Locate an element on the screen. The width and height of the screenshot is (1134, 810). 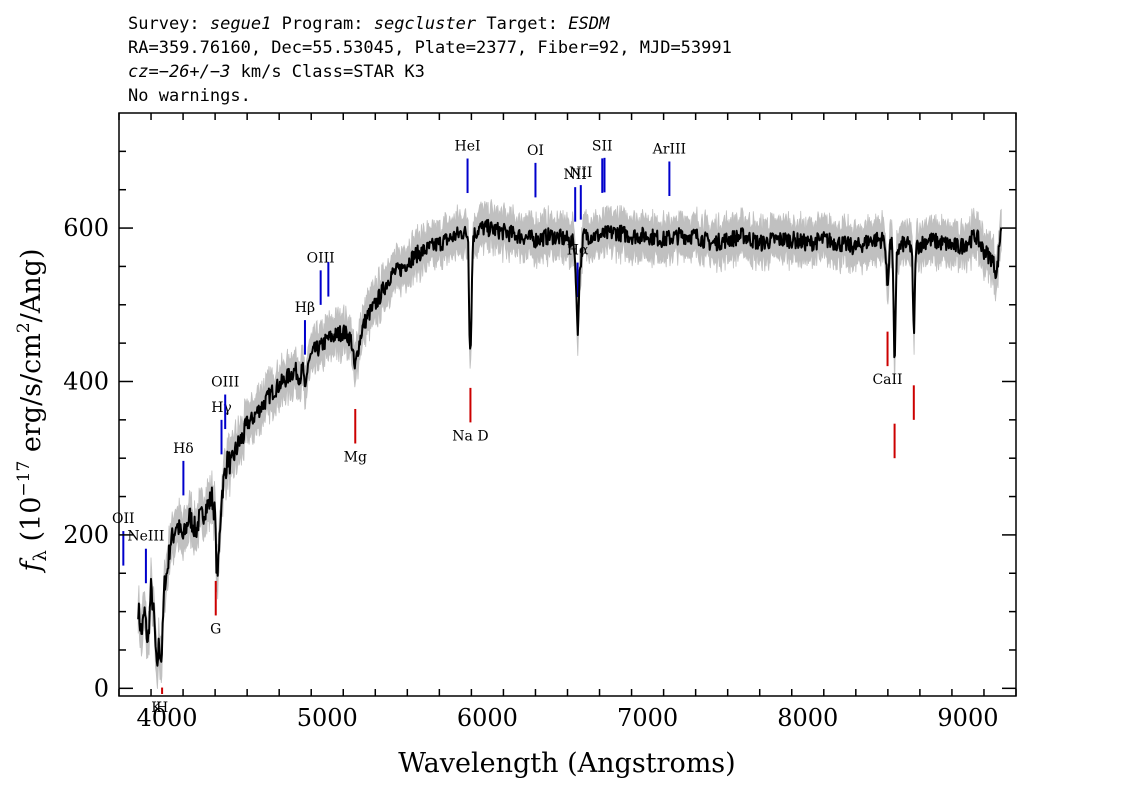
x-tick-label: 9000 is located at coordinates (967, 718).